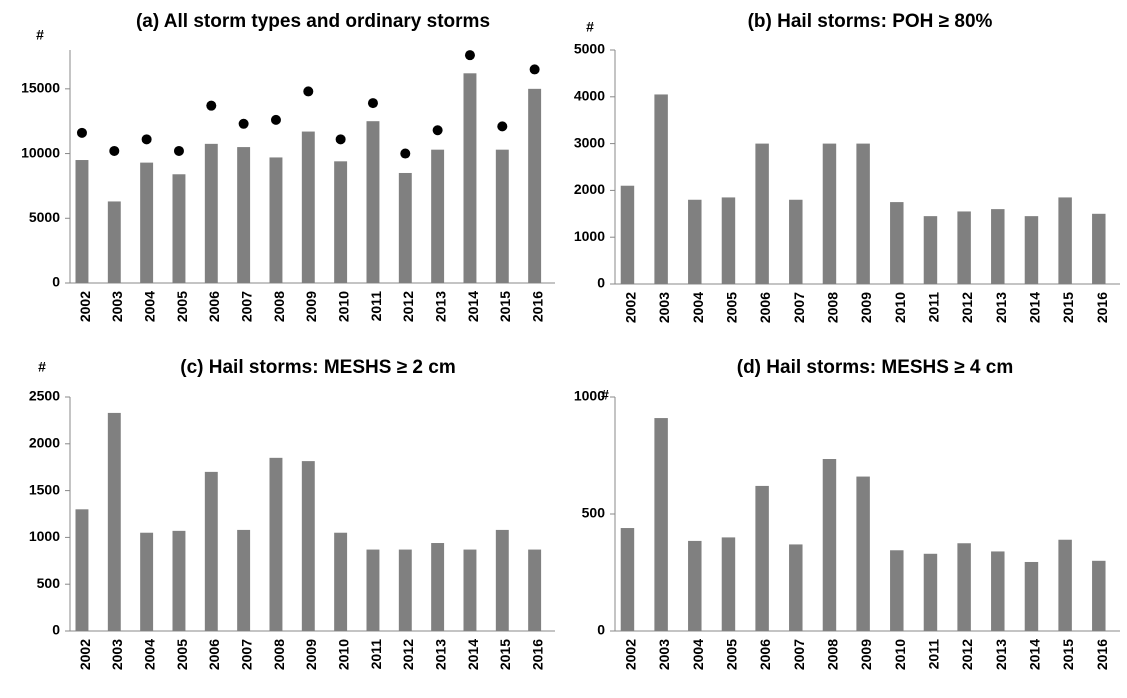 This screenshot has height=698, width=1127. Describe the element at coordinates (589, 189) in the screenshot. I see `y-tick-label: 2000` at that location.